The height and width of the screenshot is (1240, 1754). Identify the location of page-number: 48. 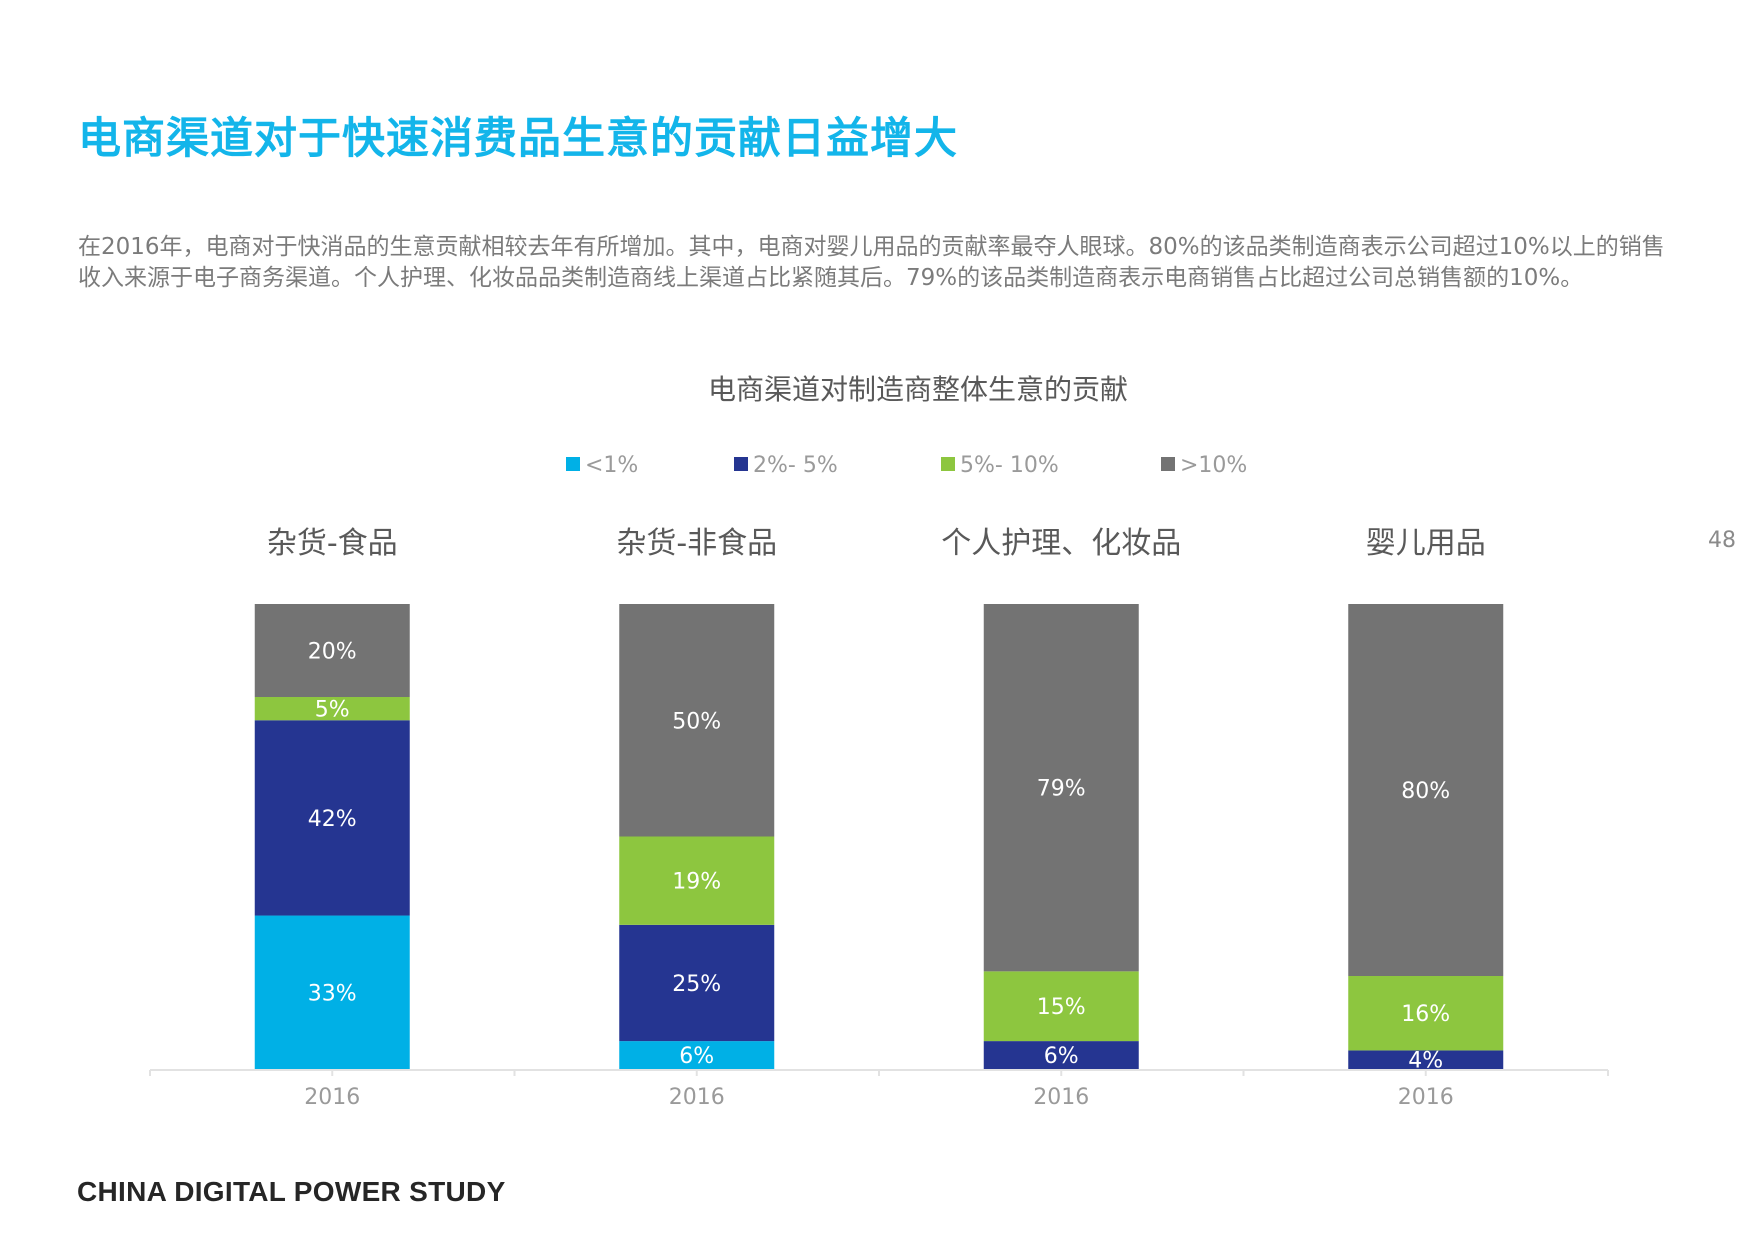
(1722, 540).